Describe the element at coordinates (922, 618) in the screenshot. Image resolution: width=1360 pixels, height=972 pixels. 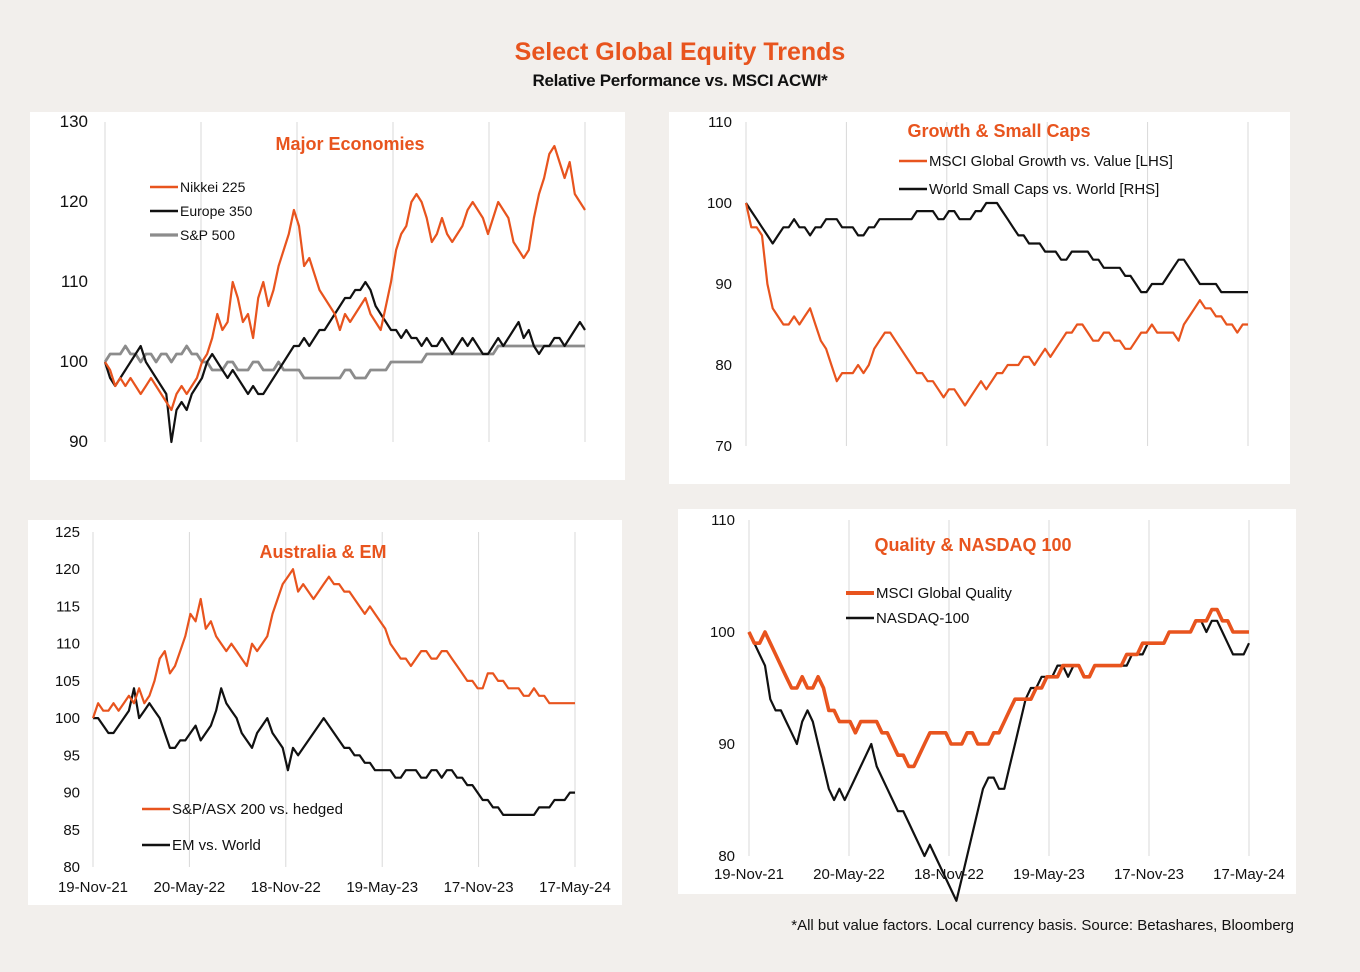
I see `legend-label: NASDAQ-100` at that location.